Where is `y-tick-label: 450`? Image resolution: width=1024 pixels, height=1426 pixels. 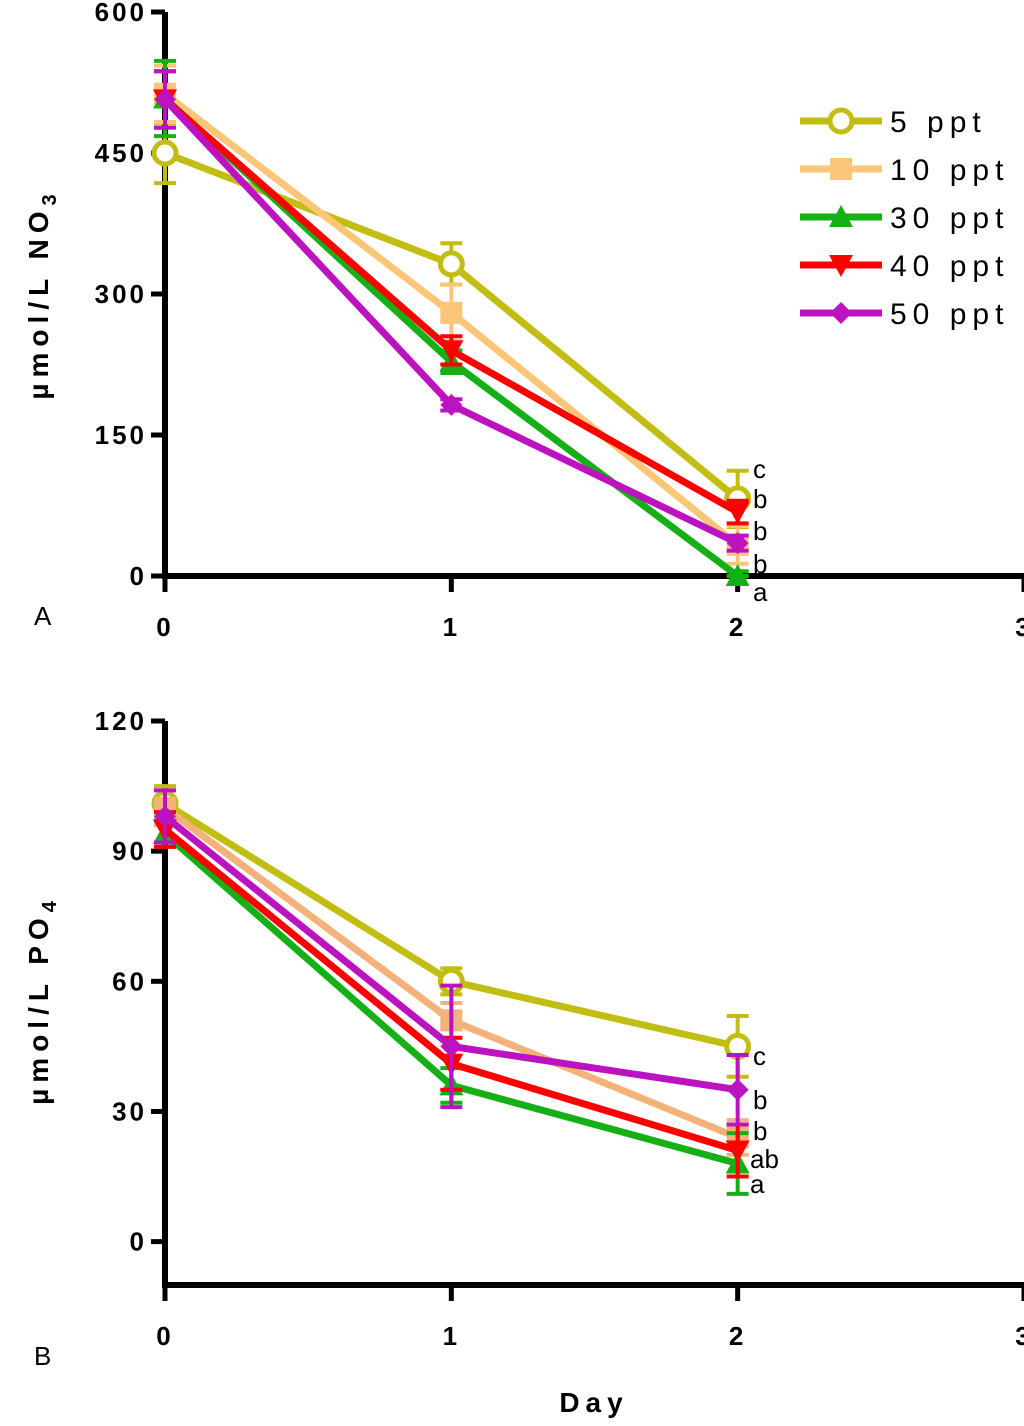
y-tick-label: 450 is located at coordinates (121, 153).